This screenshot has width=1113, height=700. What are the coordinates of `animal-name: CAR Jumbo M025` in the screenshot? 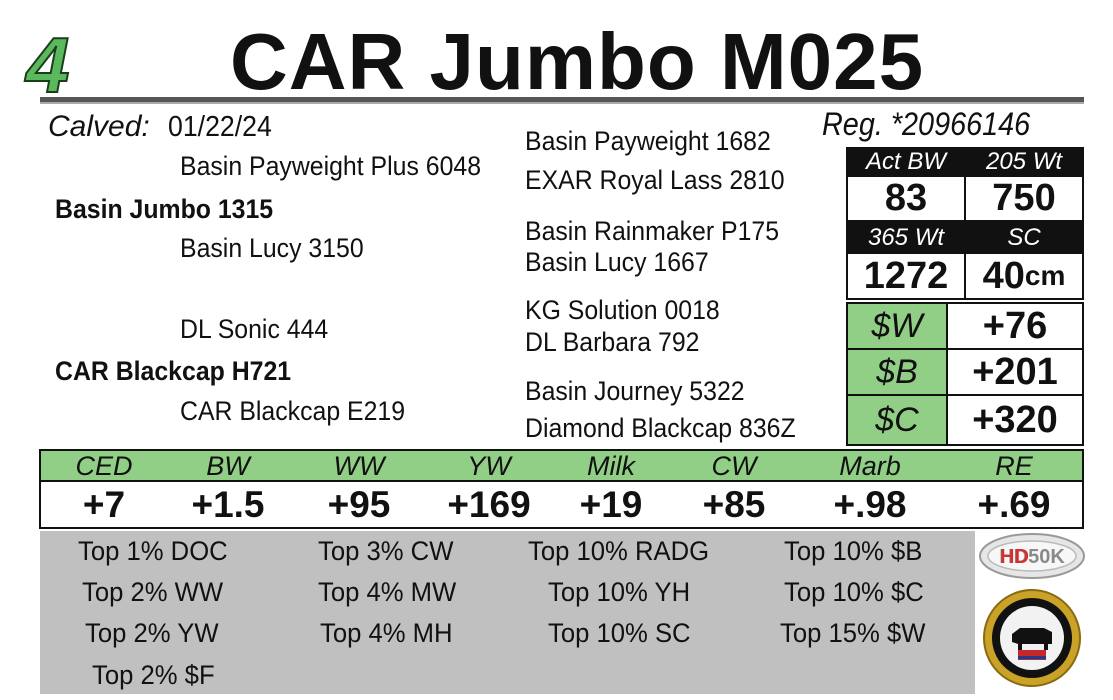 It's located at (577, 61).